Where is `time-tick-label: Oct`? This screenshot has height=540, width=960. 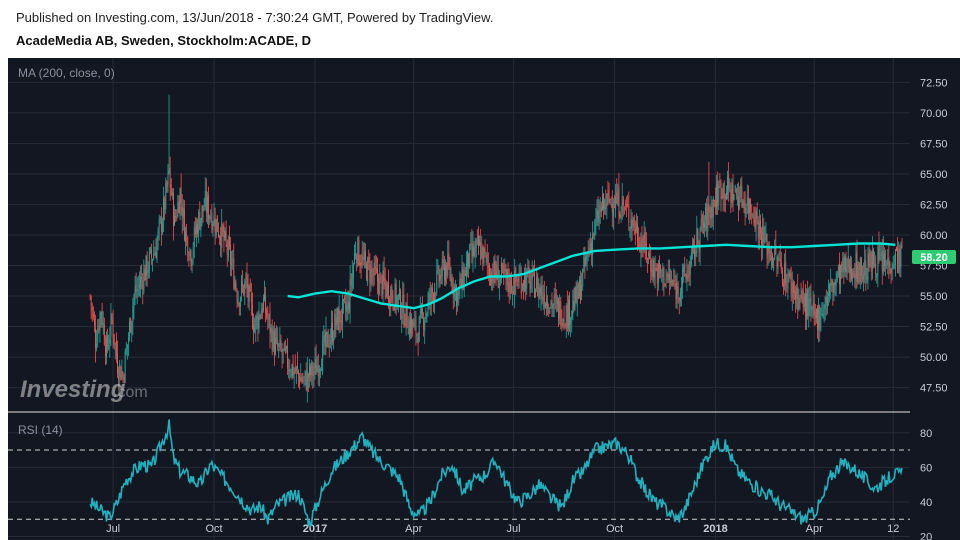 time-tick-label: Oct is located at coordinates (614, 529).